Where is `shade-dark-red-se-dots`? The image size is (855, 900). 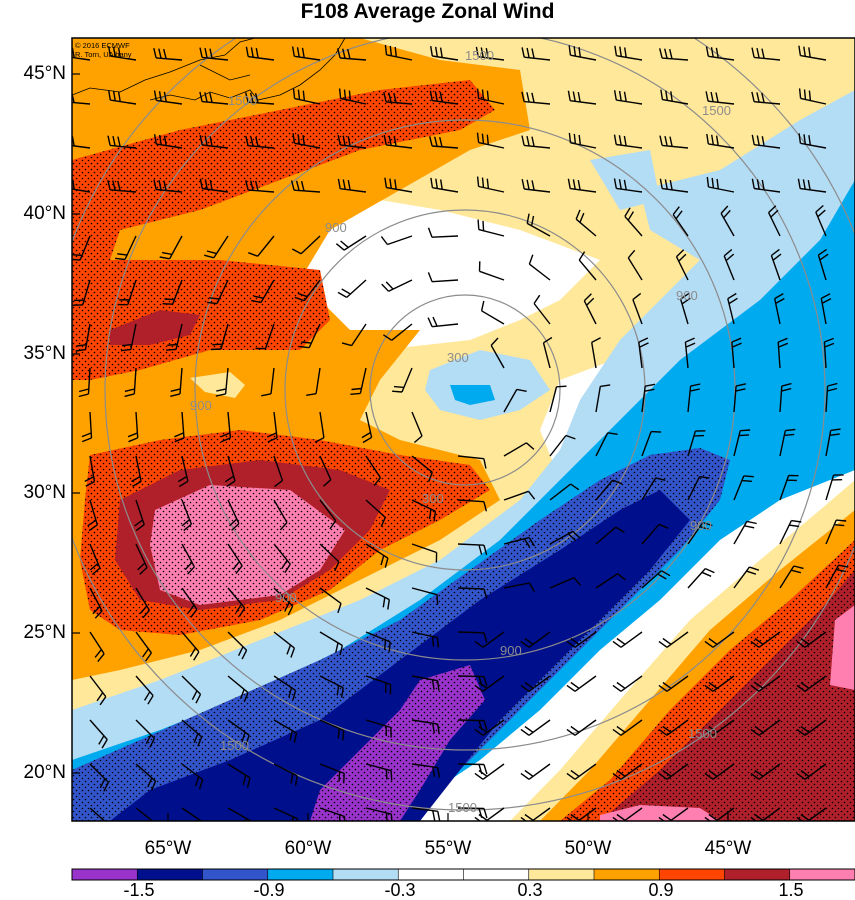 shade-dark-red-se-dots is located at coordinates (707, 680).